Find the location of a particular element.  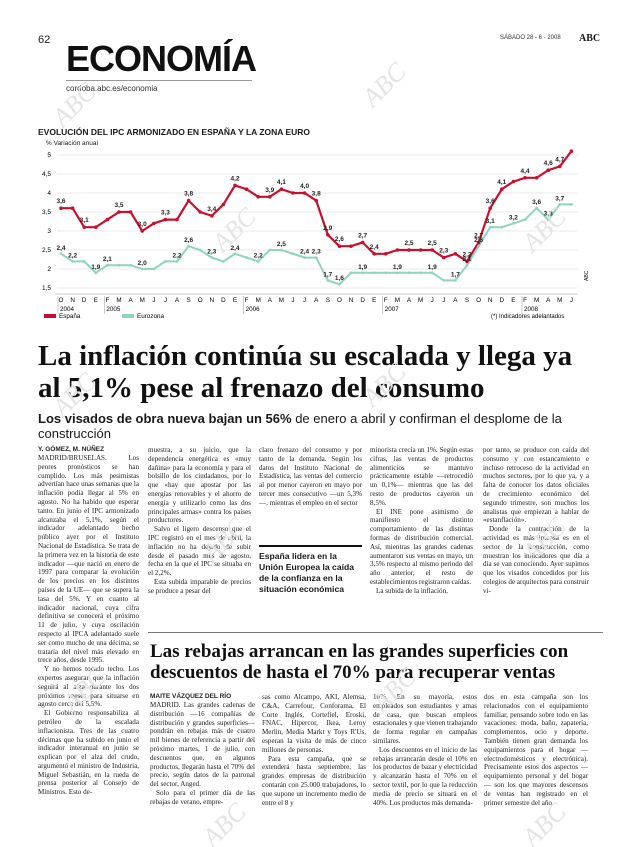

data-label: 2,5 is located at coordinates (432, 243).